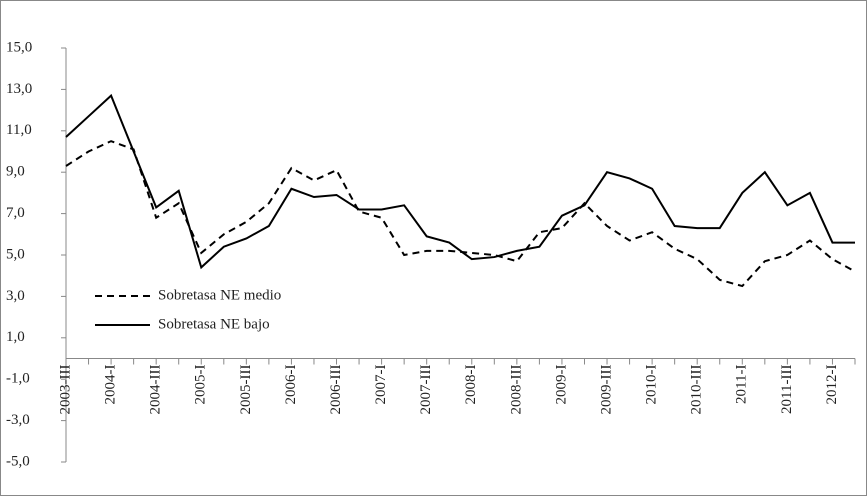  Describe the element at coordinates (561, 385) in the screenshot. I see `x-tick-label: 2009-I` at that location.